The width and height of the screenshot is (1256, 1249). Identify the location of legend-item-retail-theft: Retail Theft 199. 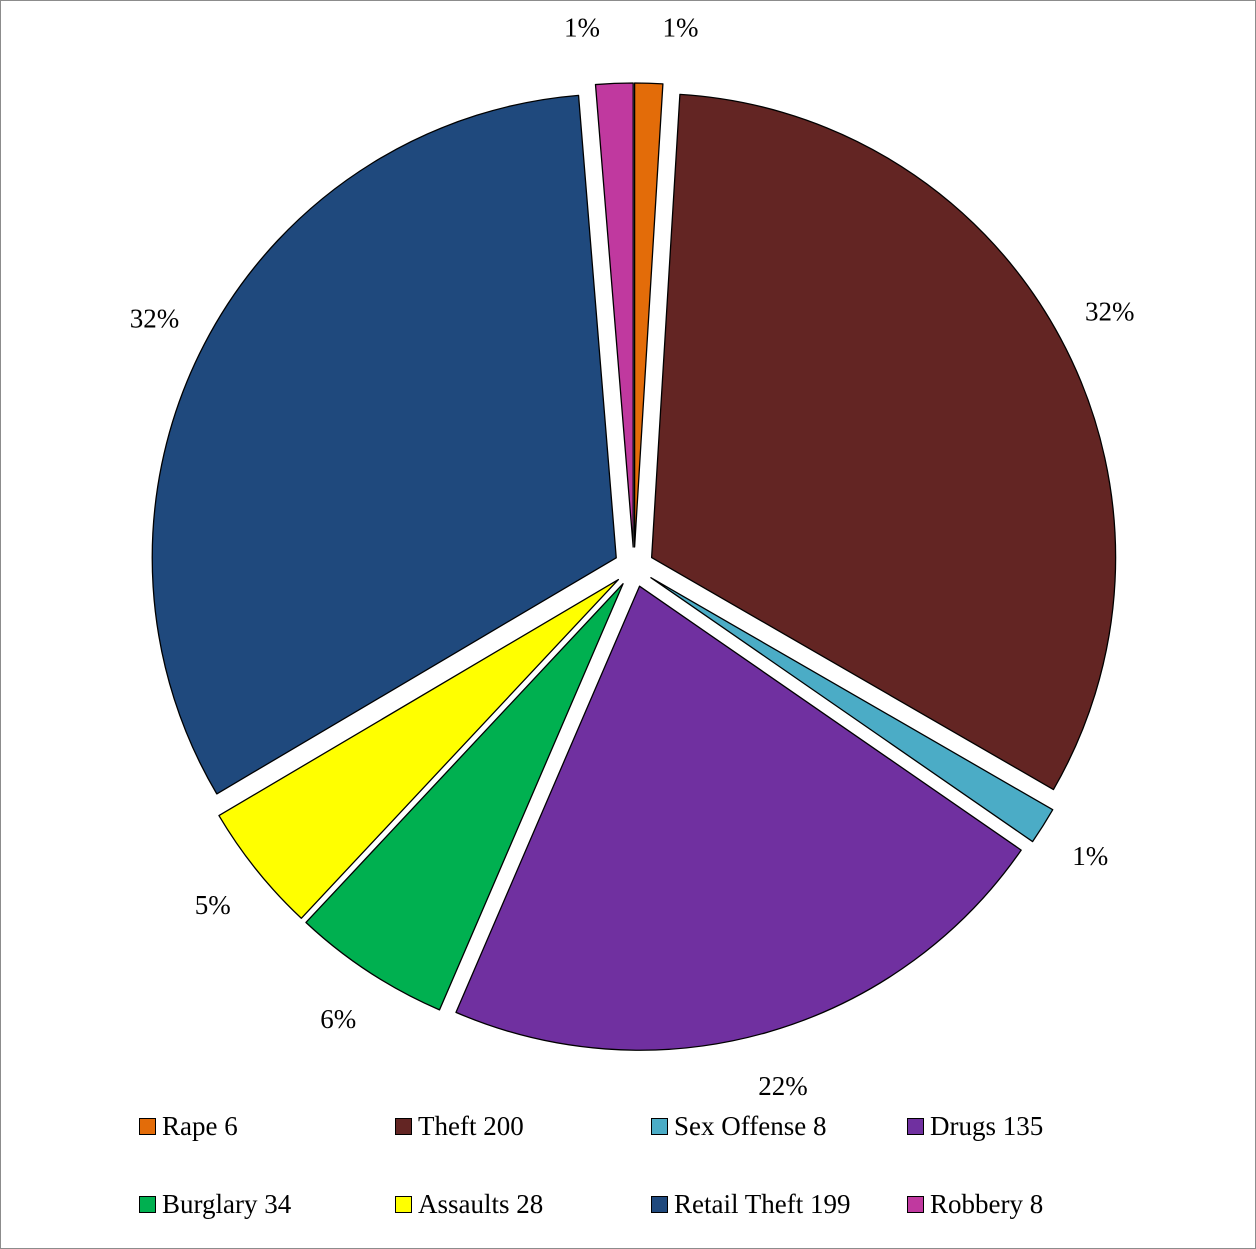
(779, 1204).